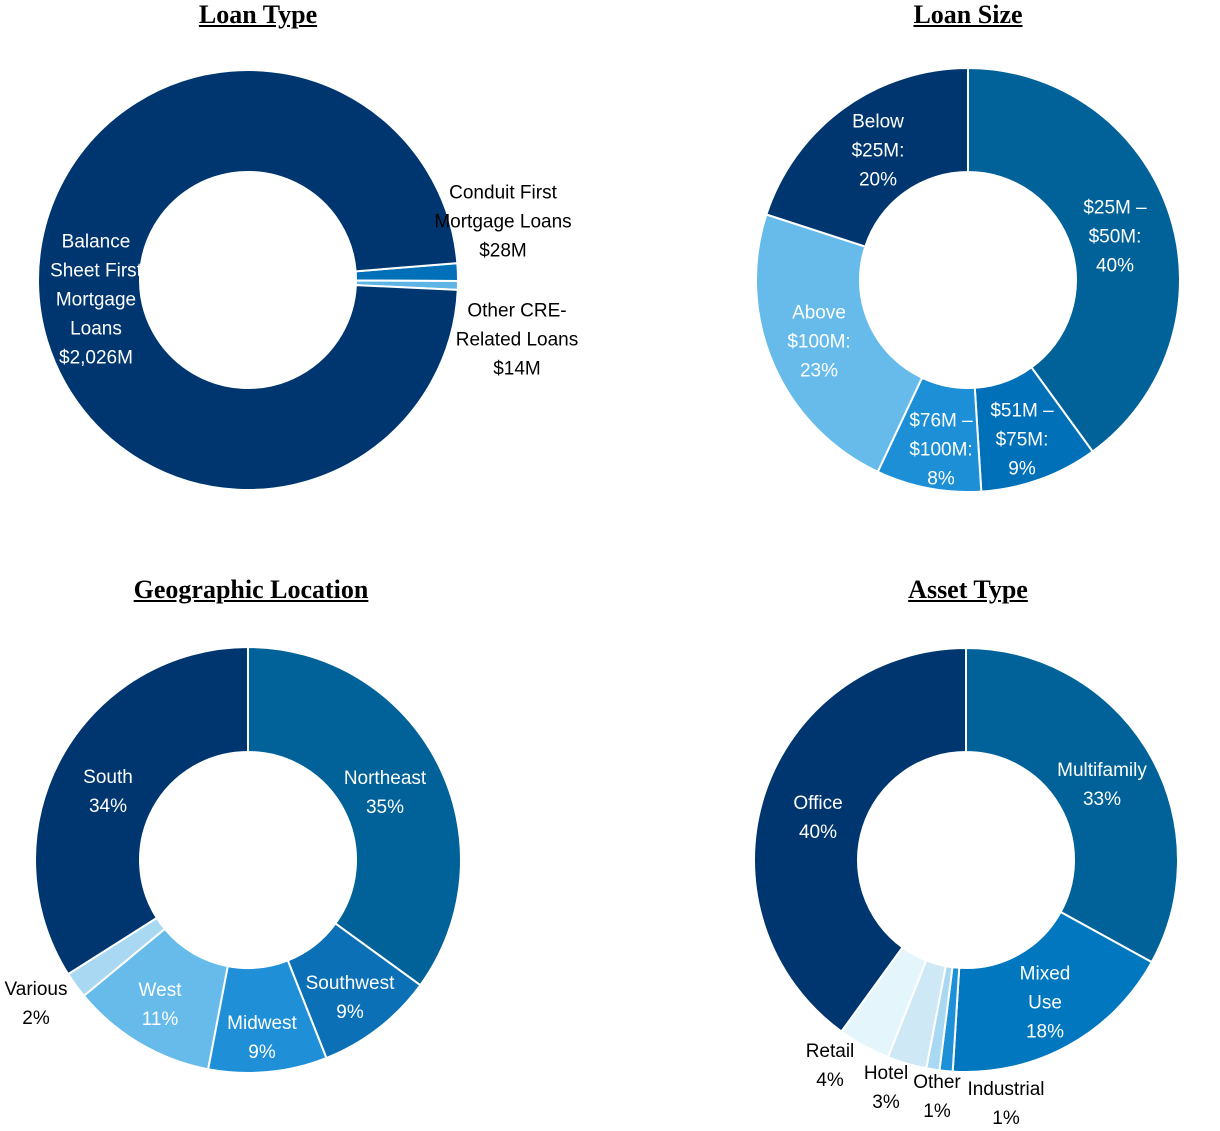 This screenshot has width=1220, height=1131. I want to click on slice-label: $25M – $50M: 40%, so click(1115, 237).